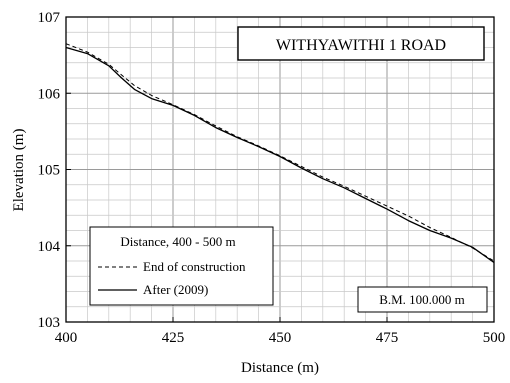 The height and width of the screenshot is (383, 510). What do you see at coordinates (173, 338) in the screenshot?
I see `x-tick-label: 425` at bounding box center [173, 338].